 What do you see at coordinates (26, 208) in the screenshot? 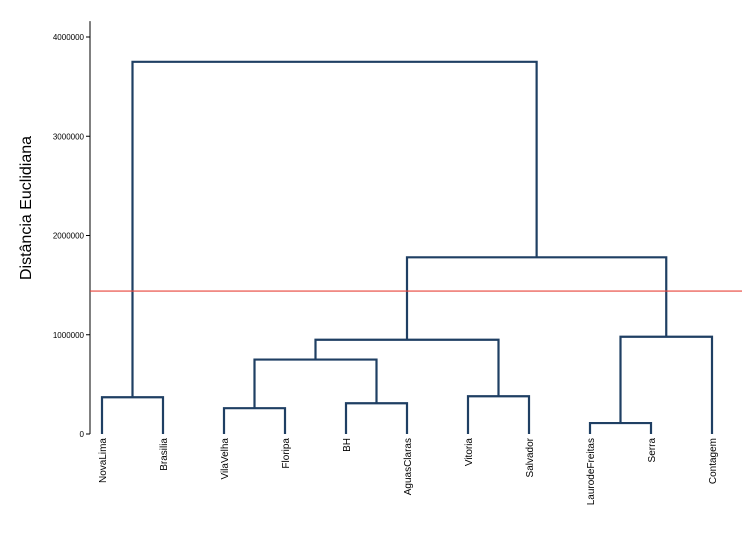
I see `y-axis-label: Distância Euclidiana` at bounding box center [26, 208].